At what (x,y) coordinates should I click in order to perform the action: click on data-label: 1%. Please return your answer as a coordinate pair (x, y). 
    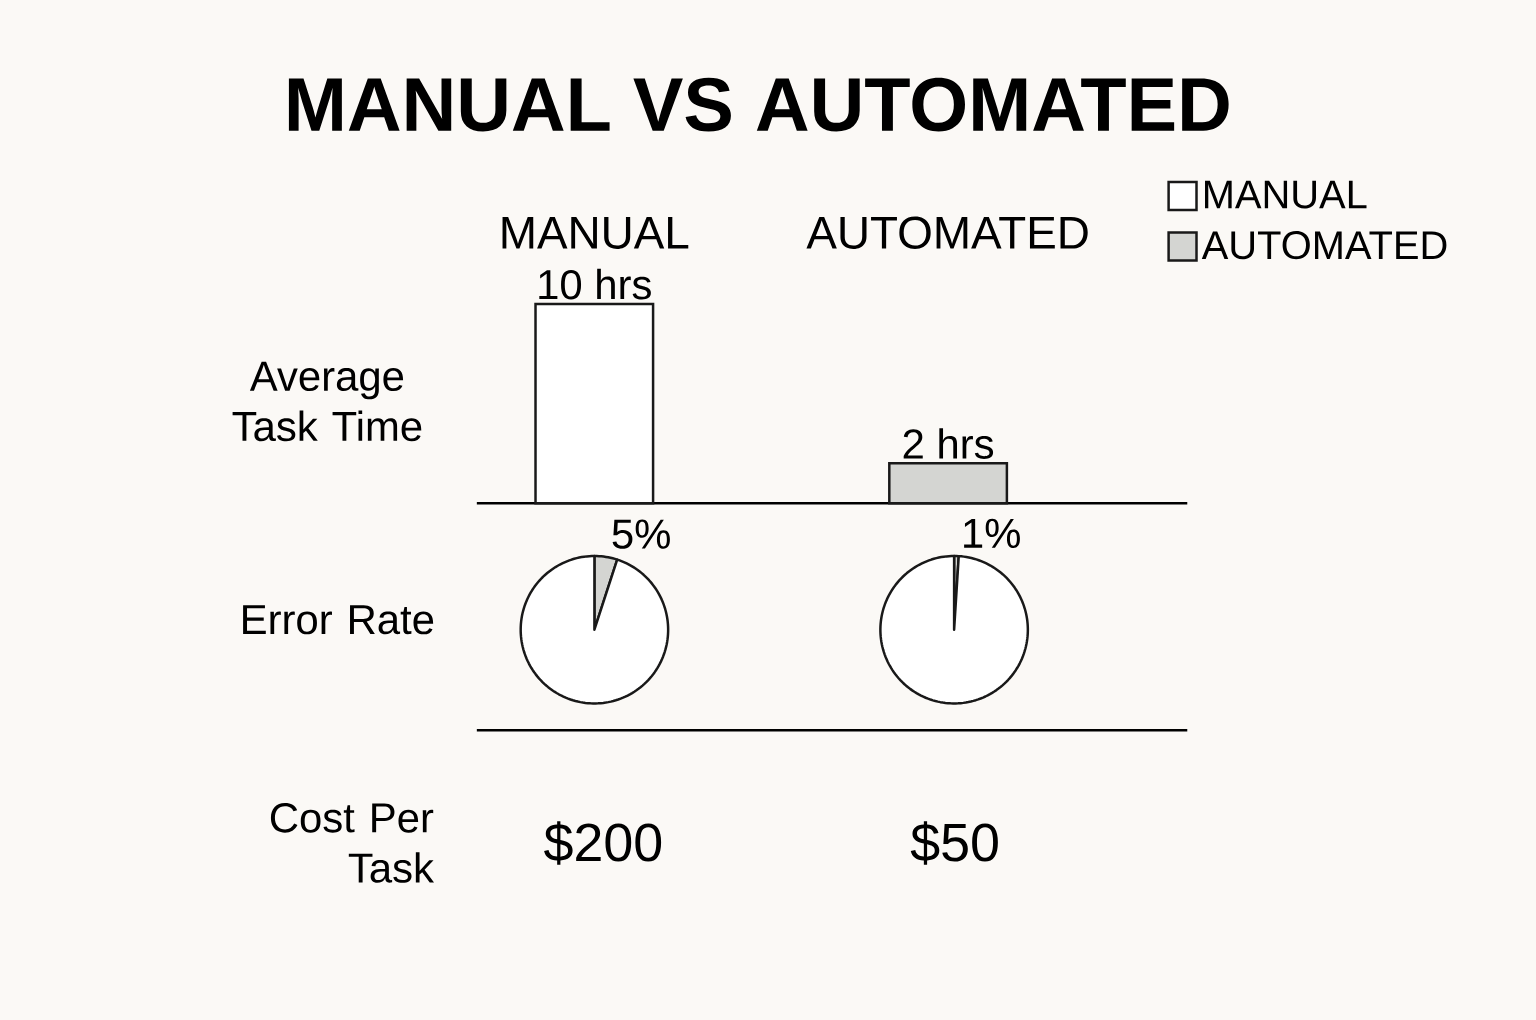
    Looking at the image, I should click on (992, 533).